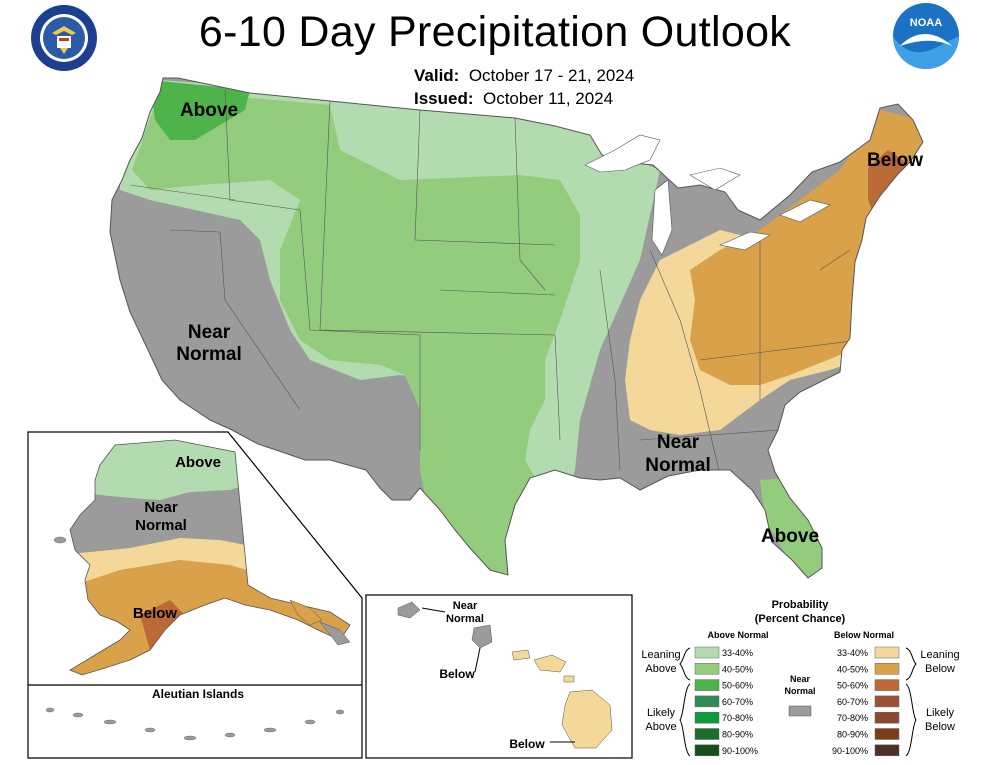 Image resolution: width=990 pixels, height=765 pixels. Describe the element at coordinates (852, 686) in the screenshot. I see `legend-below-row-label: 50-60%` at that location.